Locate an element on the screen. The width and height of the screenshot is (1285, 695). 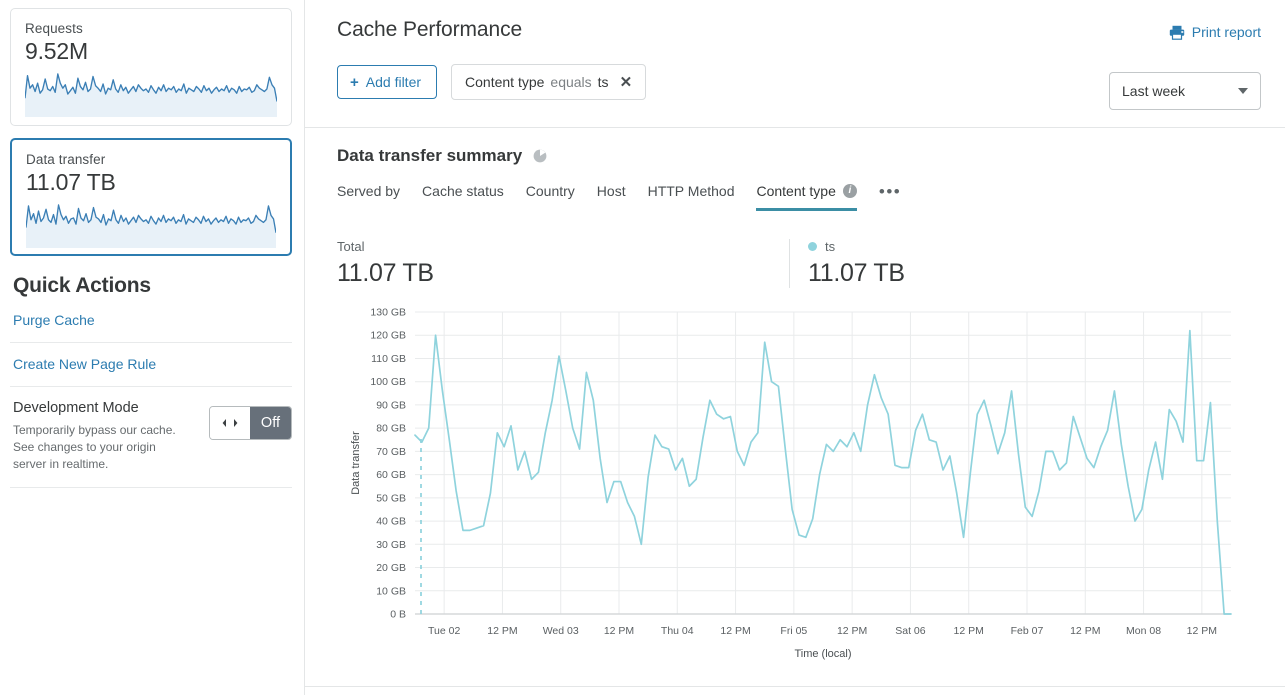
svg-text: Feb 07 is located at coordinates (1027, 631).